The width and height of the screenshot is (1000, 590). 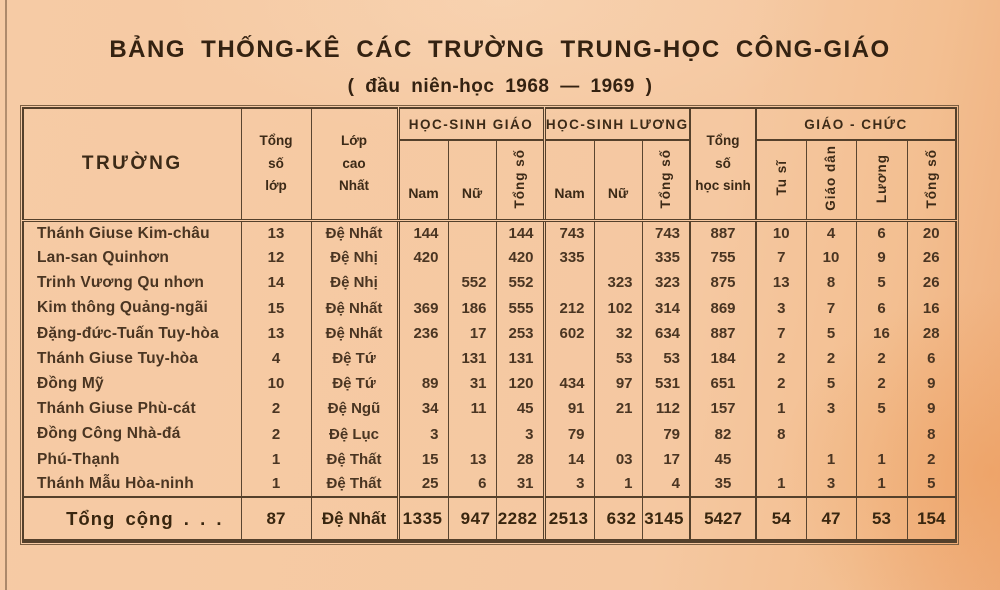 What do you see at coordinates (520, 434) in the screenshot?
I see `cell-giao-tong: 3` at bounding box center [520, 434].